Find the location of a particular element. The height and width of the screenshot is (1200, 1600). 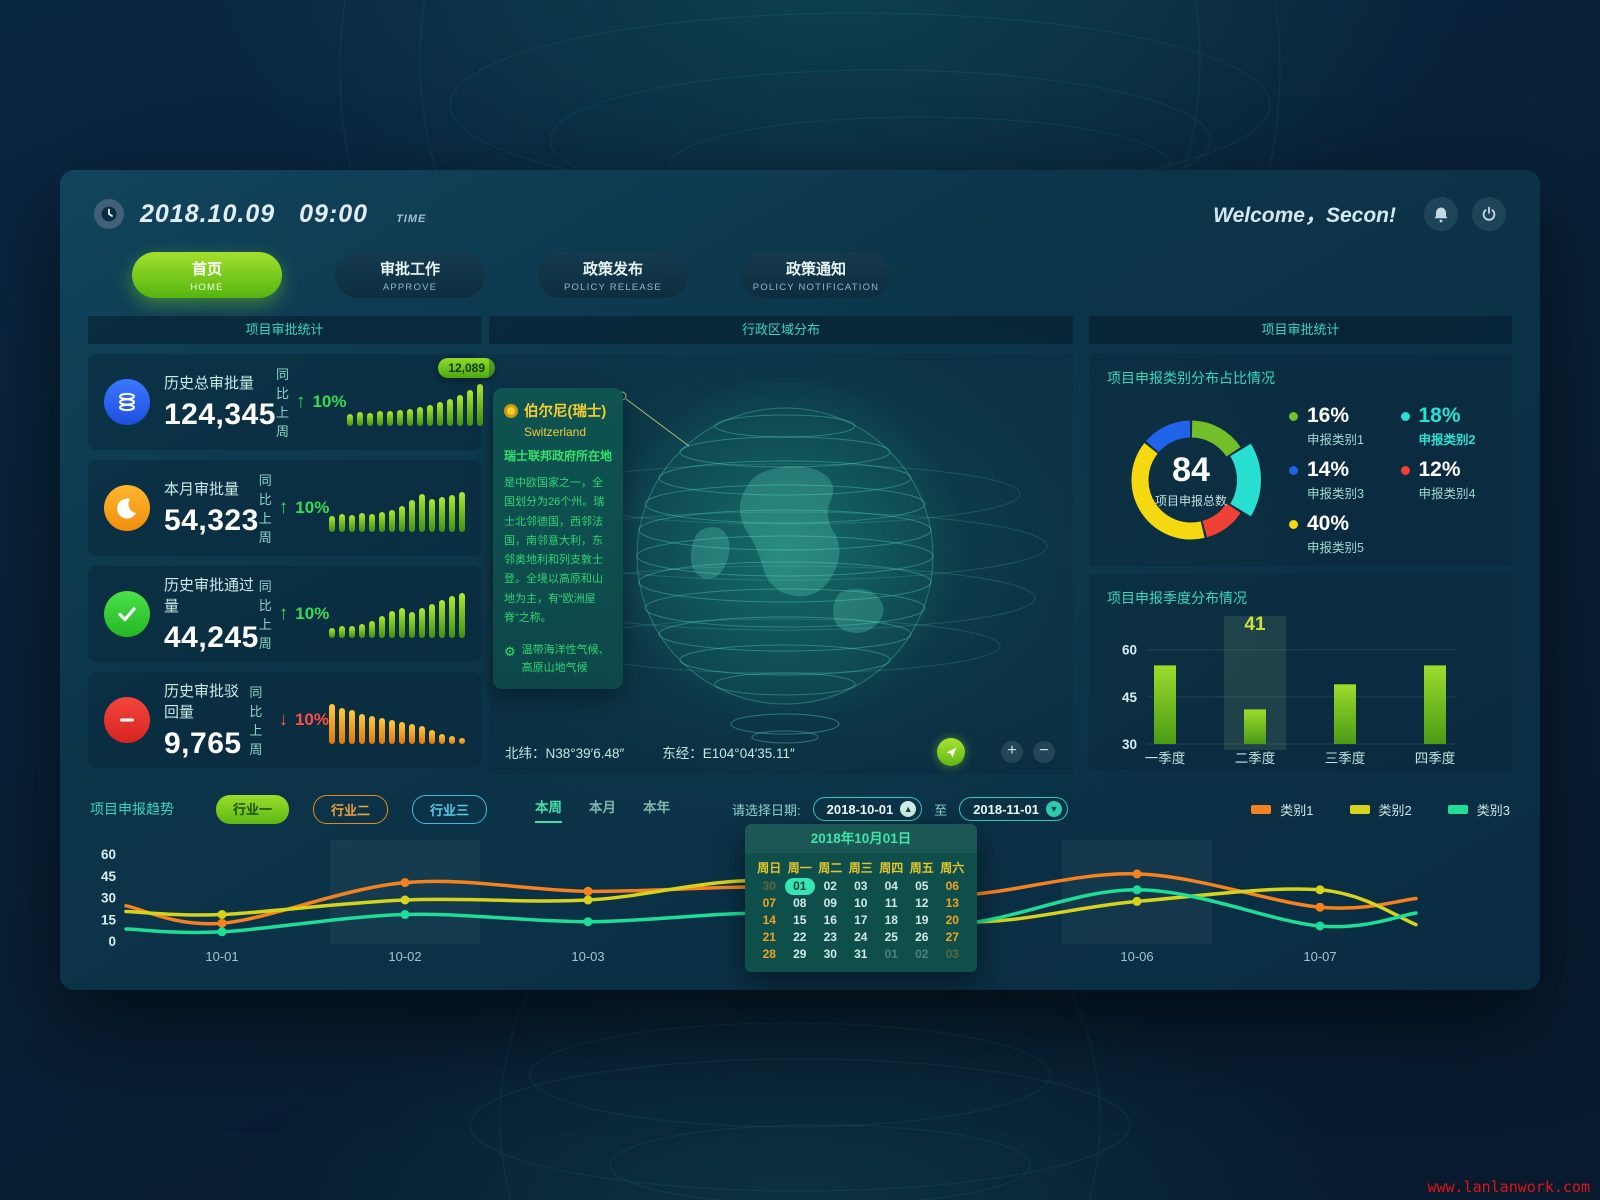

top-bar: 2018.10.09 09:00 TIME Welcome，Secon! is located at coordinates (800, 214).